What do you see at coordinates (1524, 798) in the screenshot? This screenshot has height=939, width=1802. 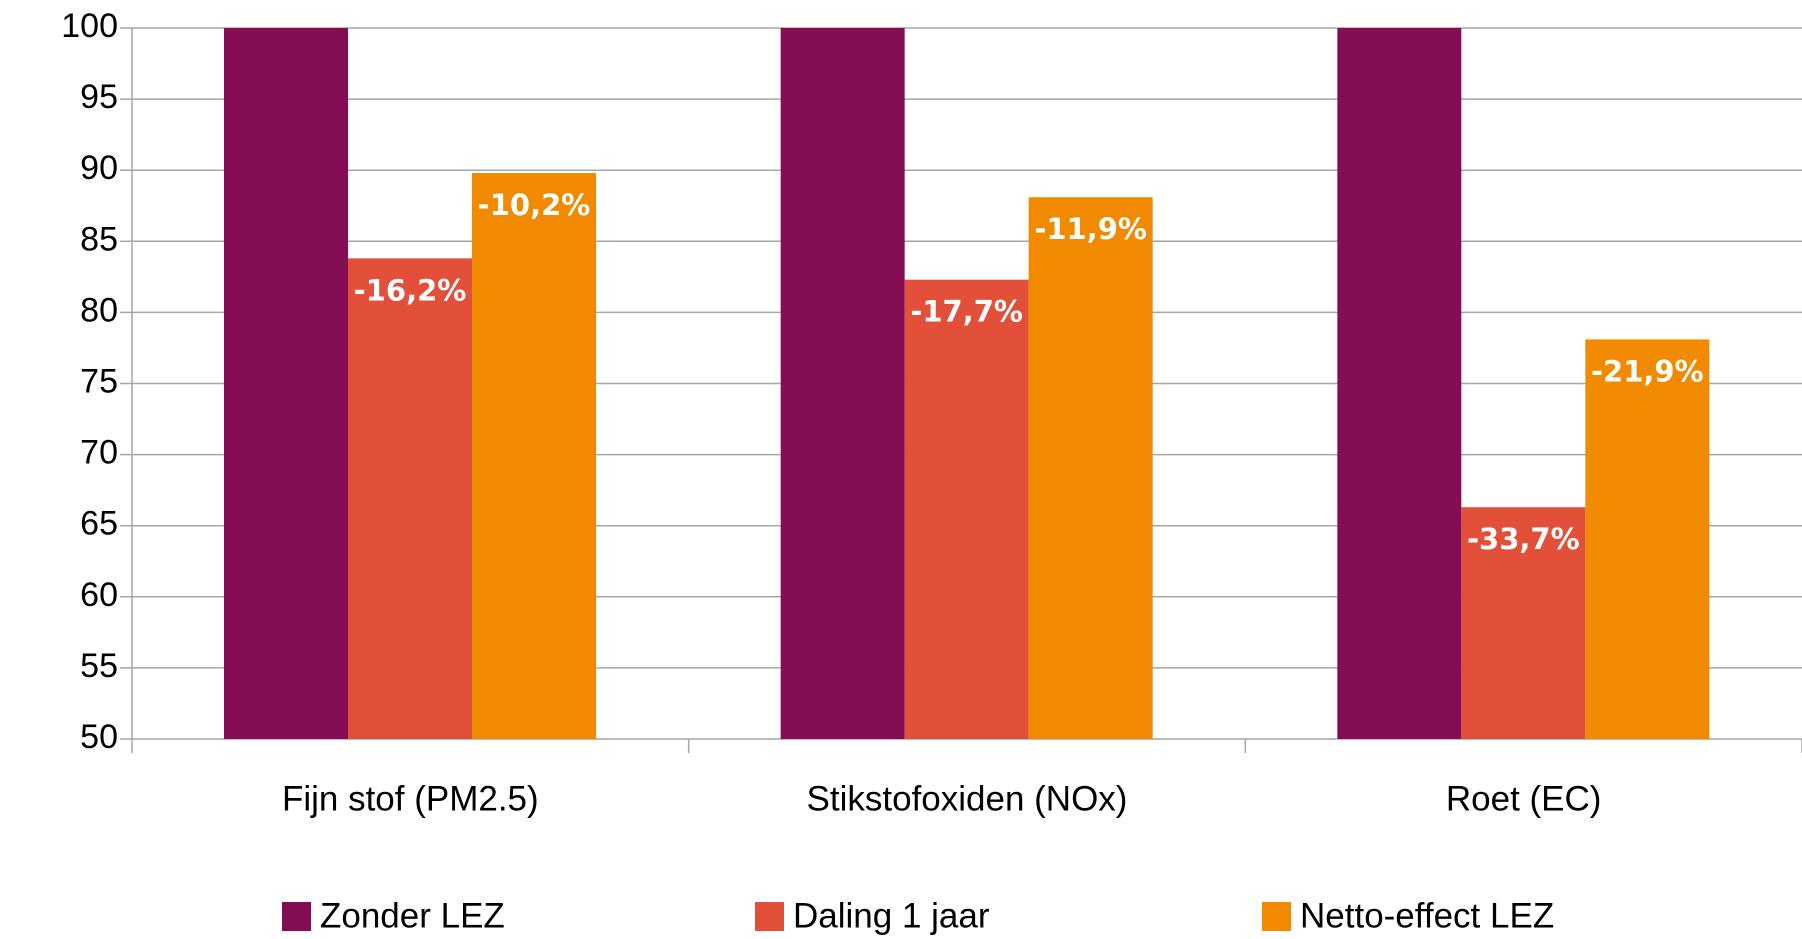 I see `x-tick-label: Roet (EC)` at bounding box center [1524, 798].